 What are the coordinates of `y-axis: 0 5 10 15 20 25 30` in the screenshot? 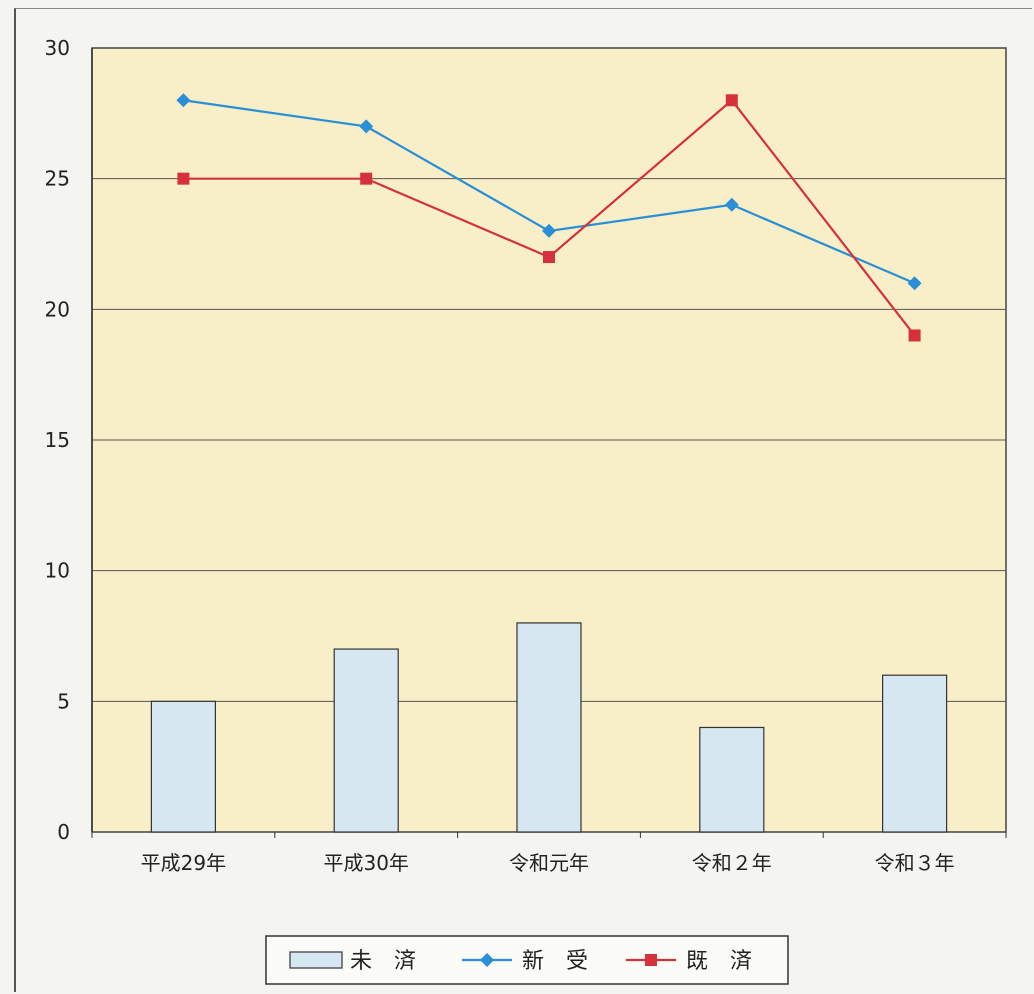 It's located at (69, 440).